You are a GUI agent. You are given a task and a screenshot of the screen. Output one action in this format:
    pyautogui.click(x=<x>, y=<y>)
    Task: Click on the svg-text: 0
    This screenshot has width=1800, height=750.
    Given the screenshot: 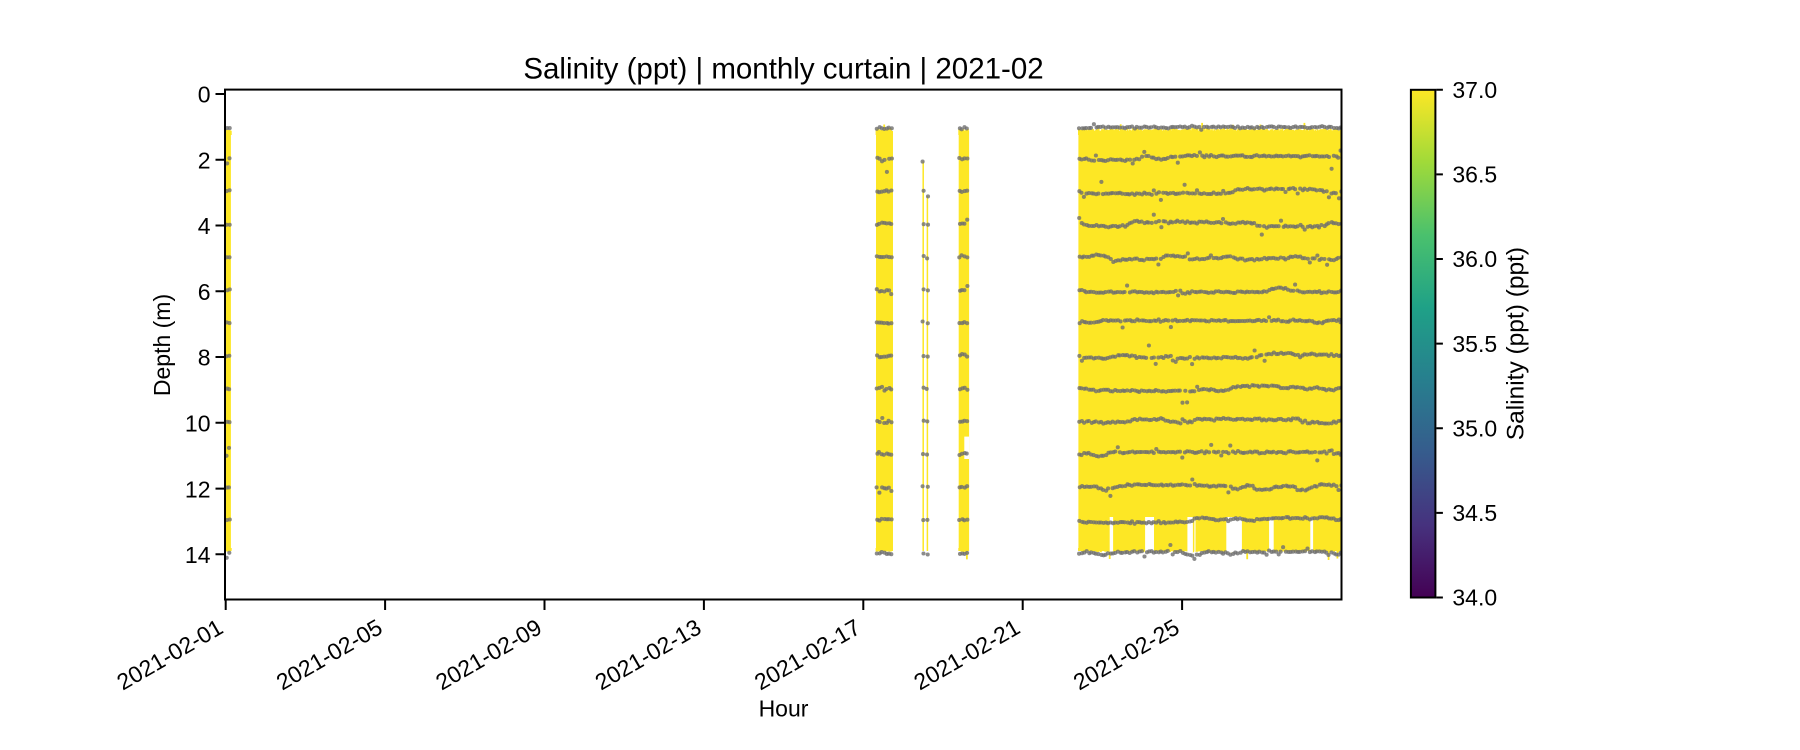 What is the action you would take?
    pyautogui.click(x=204, y=95)
    